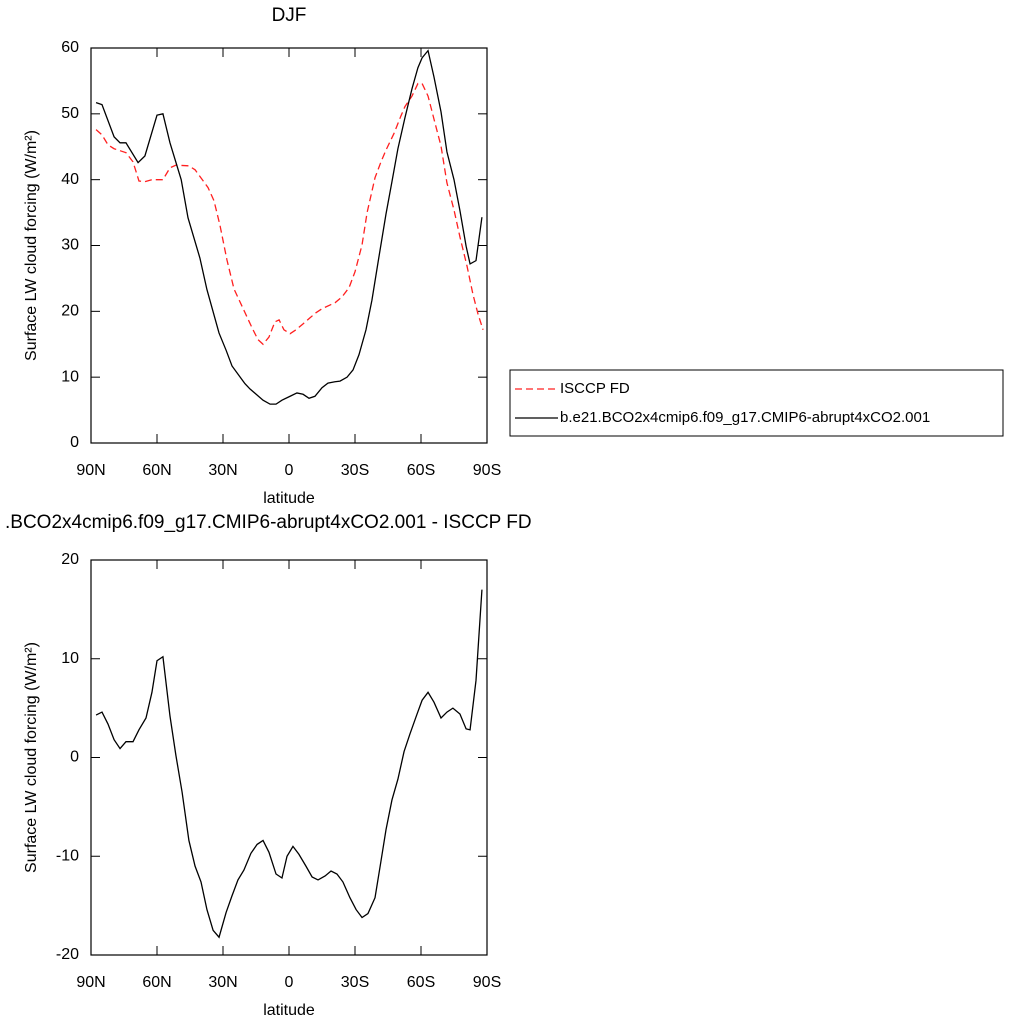 The image size is (1024, 1024). I want to click on y-tick-label: 40, so click(70, 179).